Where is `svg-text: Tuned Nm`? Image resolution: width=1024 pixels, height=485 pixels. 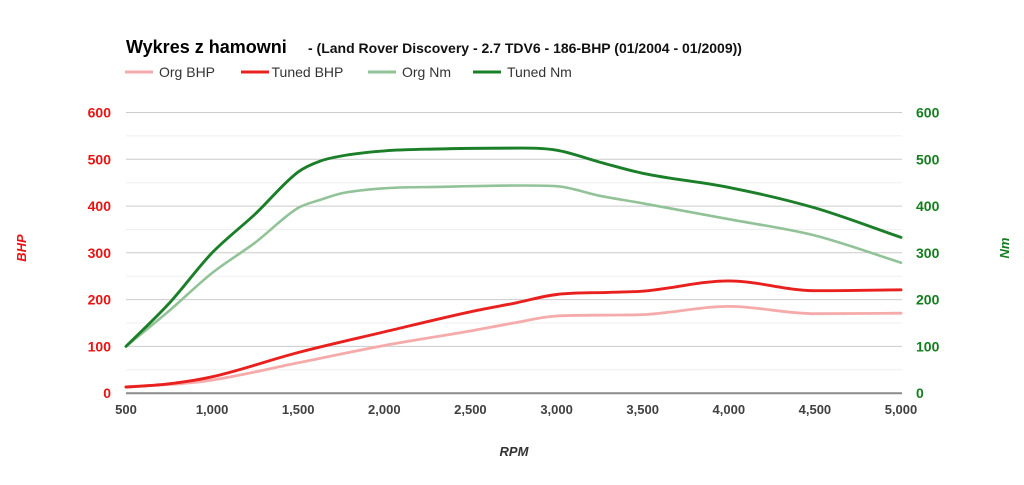 svg-text: Tuned Nm is located at coordinates (539, 72).